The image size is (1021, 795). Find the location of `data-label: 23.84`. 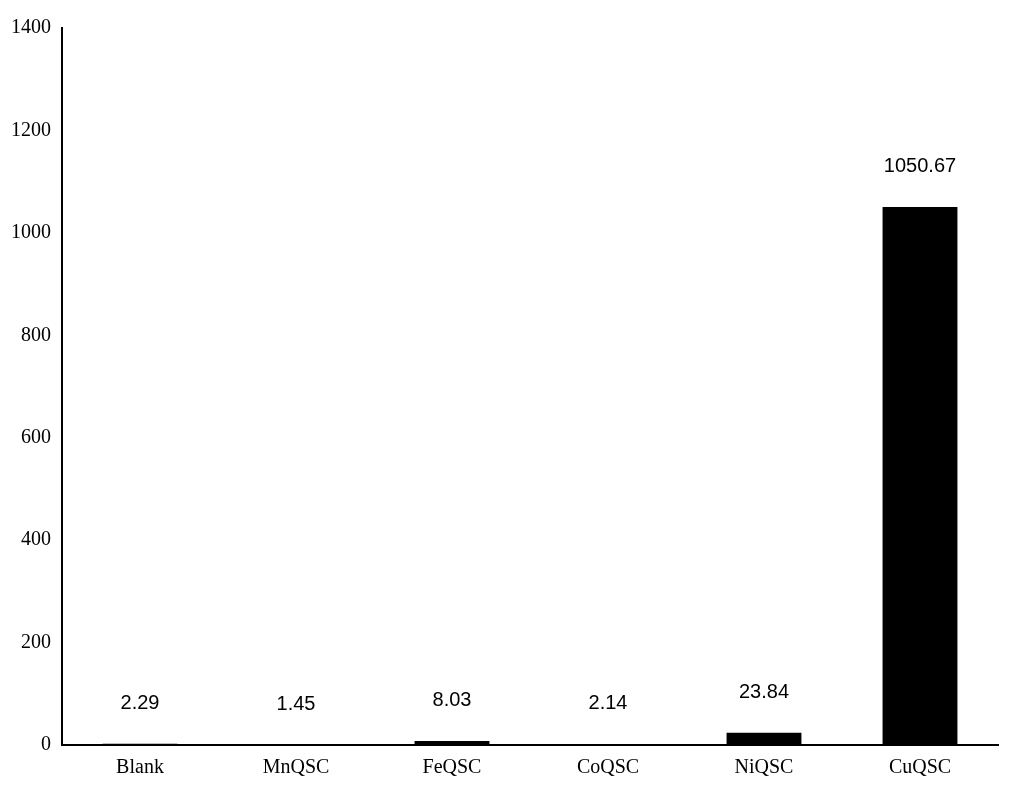

data-label: 23.84 is located at coordinates (764, 691).